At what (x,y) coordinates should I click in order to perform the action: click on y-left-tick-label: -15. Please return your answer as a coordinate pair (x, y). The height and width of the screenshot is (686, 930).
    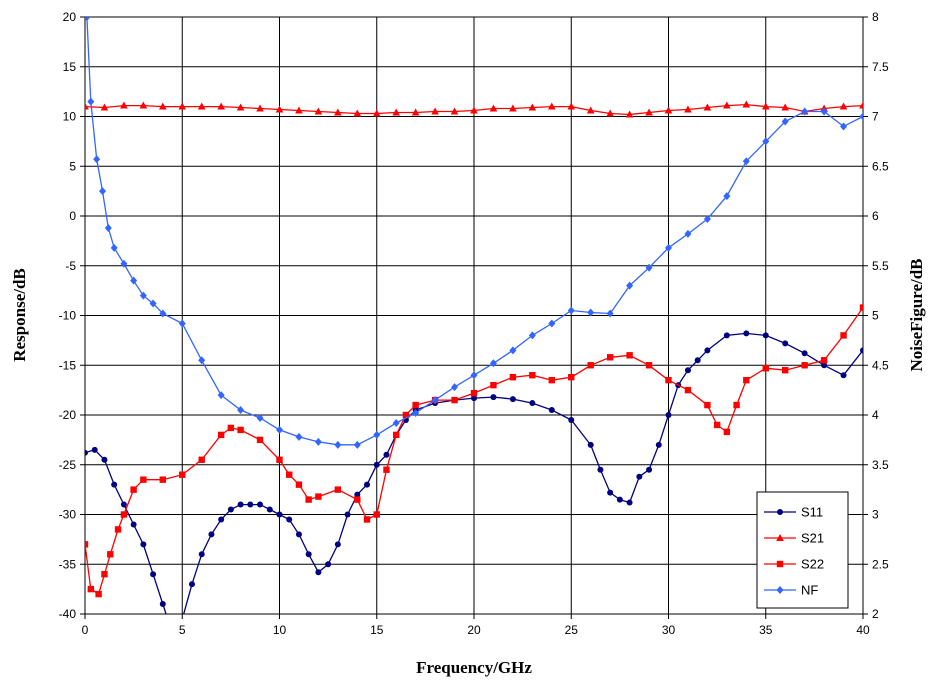
    Looking at the image, I should click on (68, 365).